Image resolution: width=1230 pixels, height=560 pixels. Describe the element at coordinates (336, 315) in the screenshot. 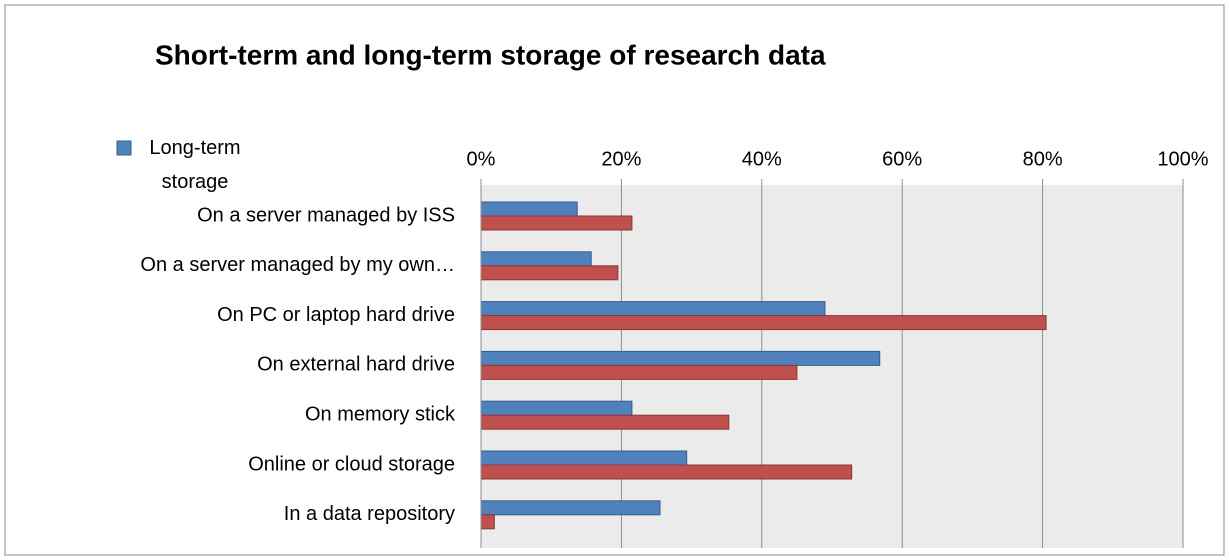

I see `y-tick-label: On PC or laptop hard drive` at that location.